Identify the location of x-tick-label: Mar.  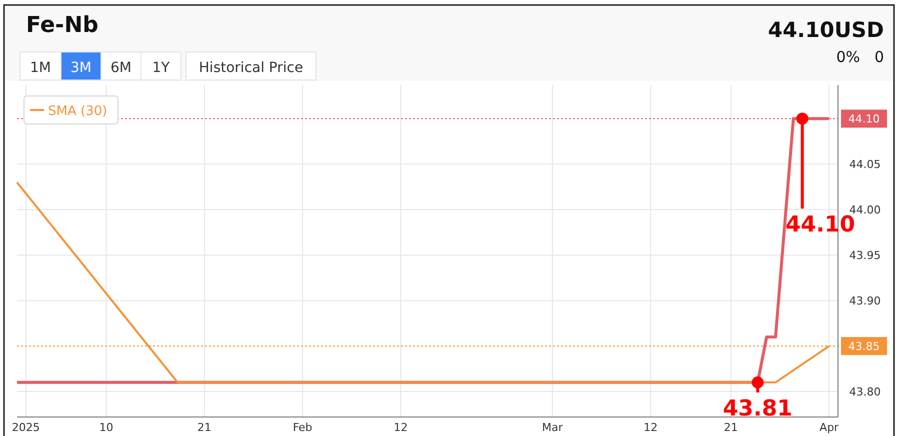
(553, 427).